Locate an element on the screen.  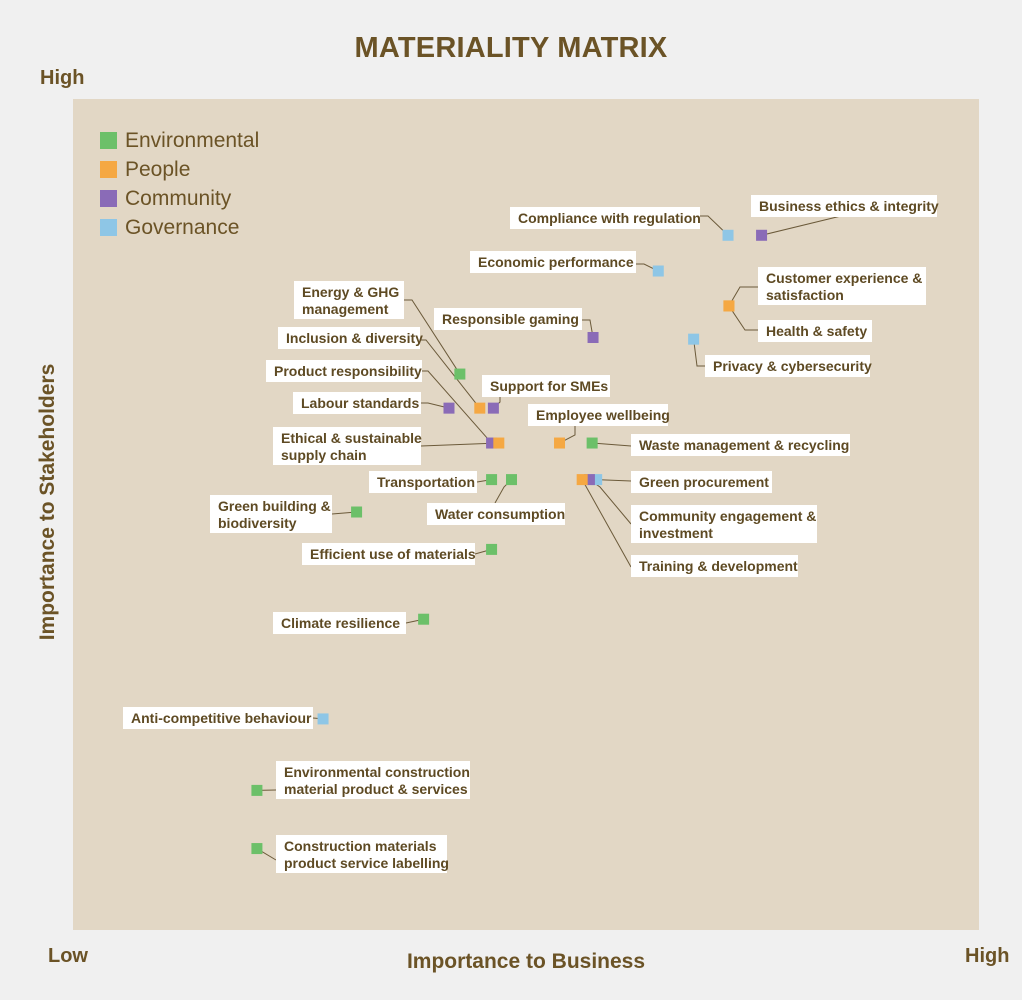
label-box-business-ethics is located at coordinates (844, 206).